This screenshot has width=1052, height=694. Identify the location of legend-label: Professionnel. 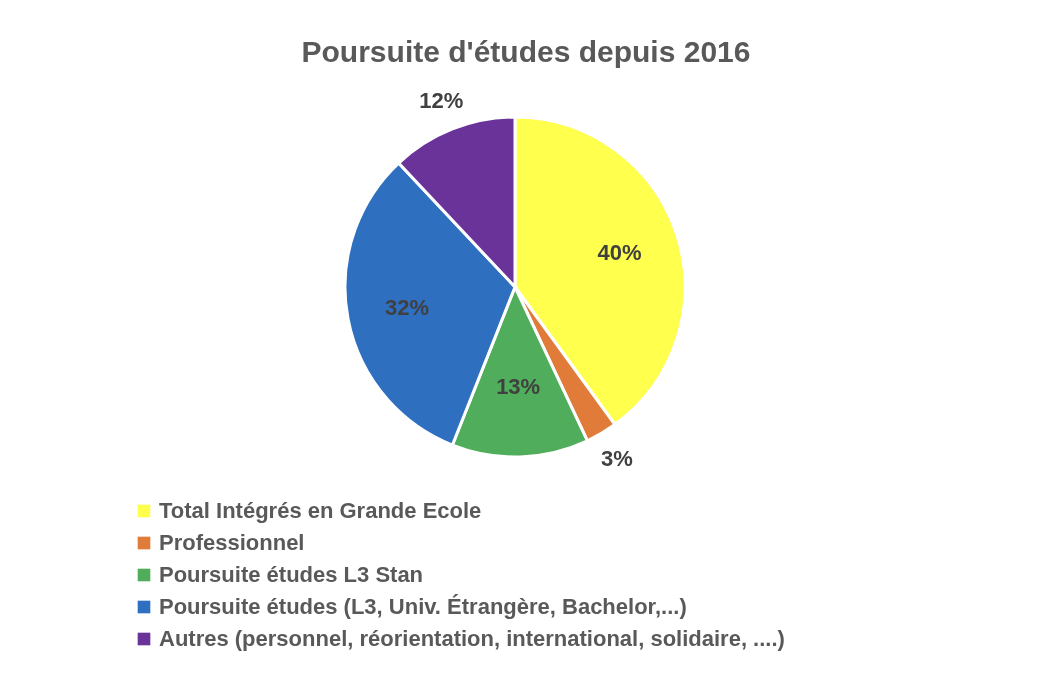
(232, 542).